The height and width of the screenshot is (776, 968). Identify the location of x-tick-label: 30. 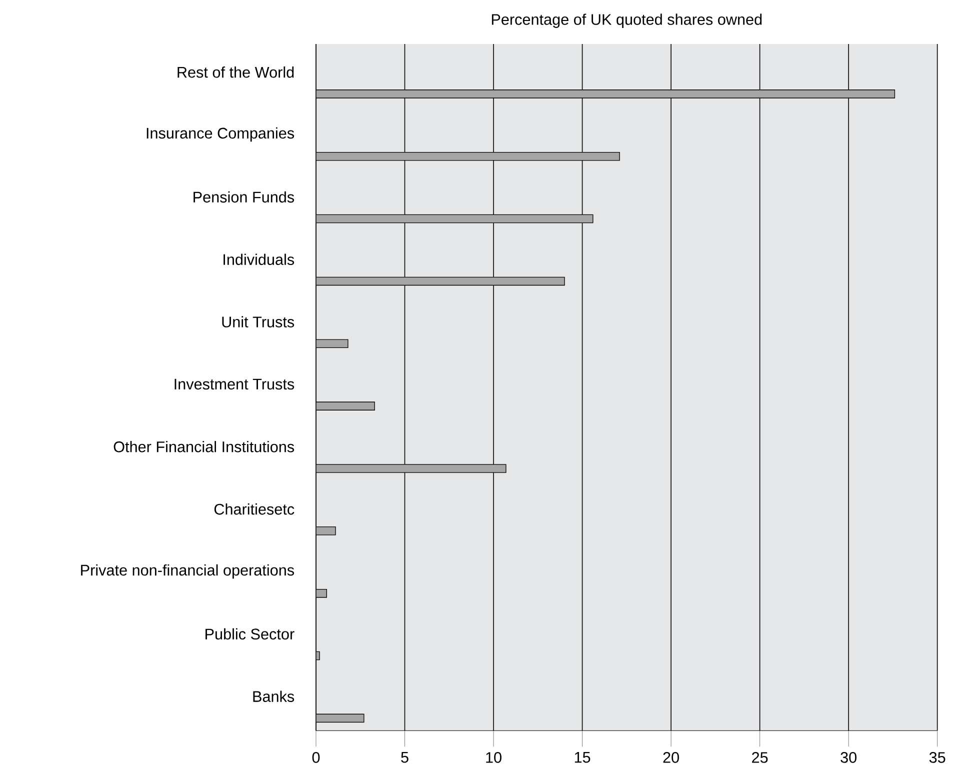
(848, 757).